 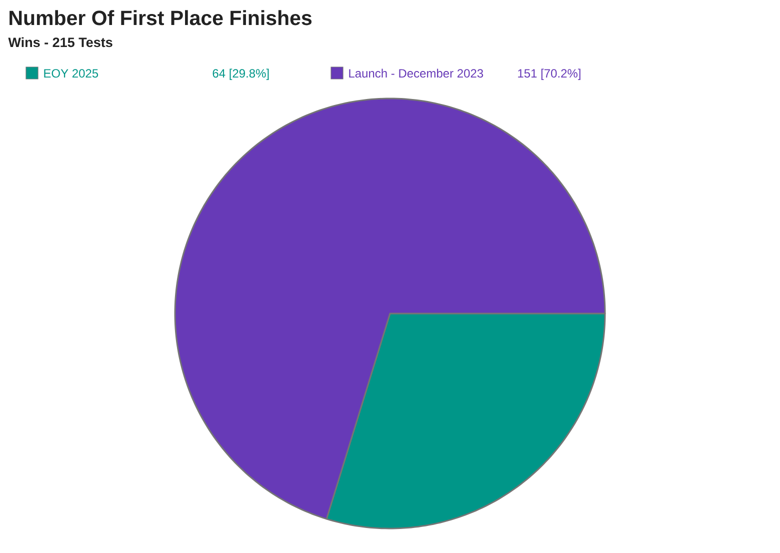 I want to click on data-label: 151 [70.2%], so click(x=549, y=74).